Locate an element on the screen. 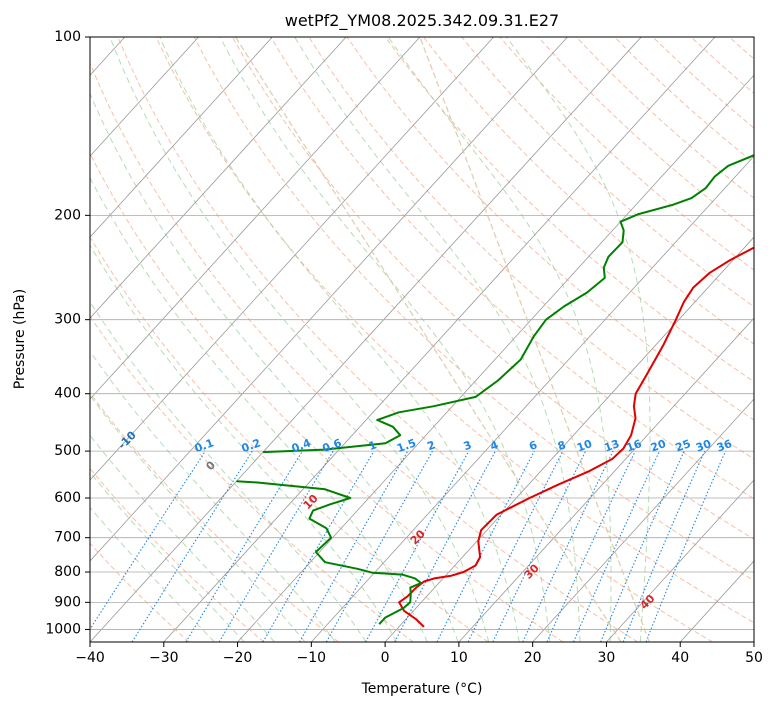 The height and width of the screenshot is (708, 775). mixing-ratio-label: 0.1 is located at coordinates (204, 445).